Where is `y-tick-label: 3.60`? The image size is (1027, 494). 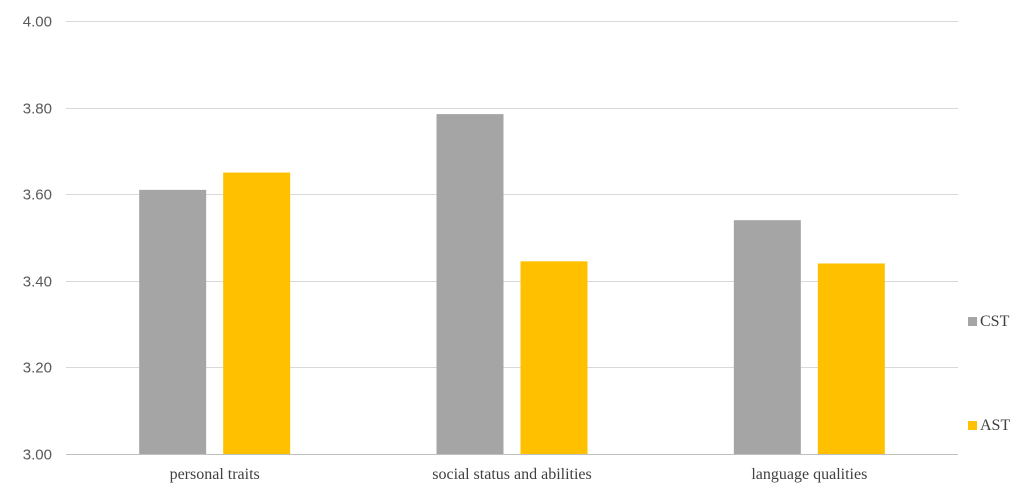
y-tick-label: 3.60 is located at coordinates (37, 195).